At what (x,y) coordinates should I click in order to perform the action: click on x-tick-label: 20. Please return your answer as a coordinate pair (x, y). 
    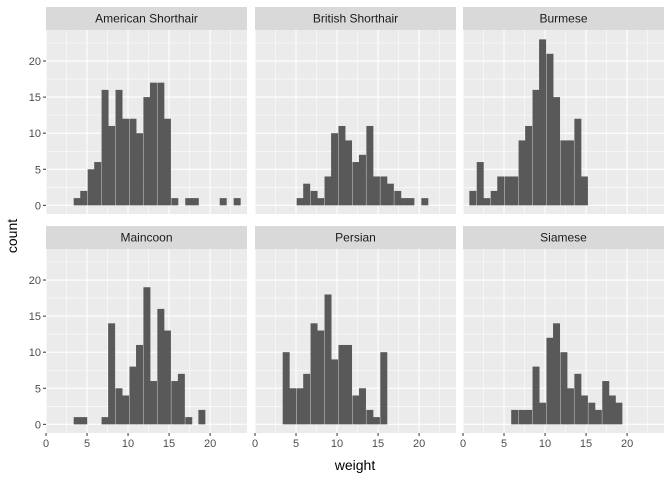
    Looking at the image, I should click on (419, 444).